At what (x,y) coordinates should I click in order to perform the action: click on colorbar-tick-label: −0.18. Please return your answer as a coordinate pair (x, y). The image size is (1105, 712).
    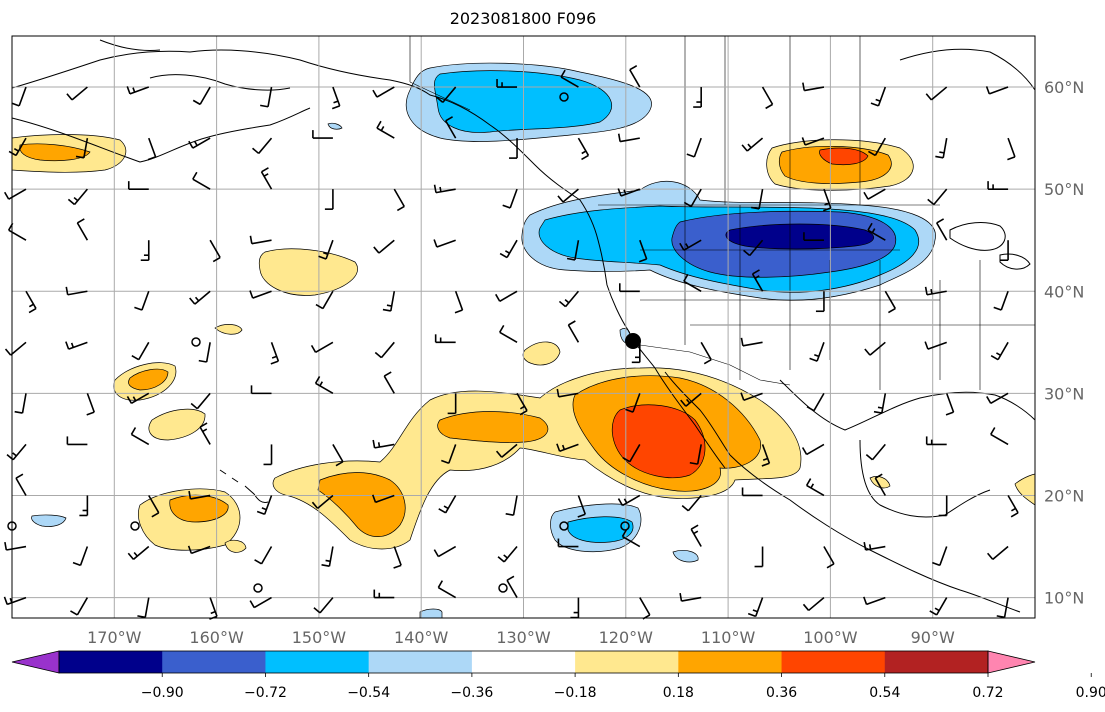
    Looking at the image, I should click on (575, 693).